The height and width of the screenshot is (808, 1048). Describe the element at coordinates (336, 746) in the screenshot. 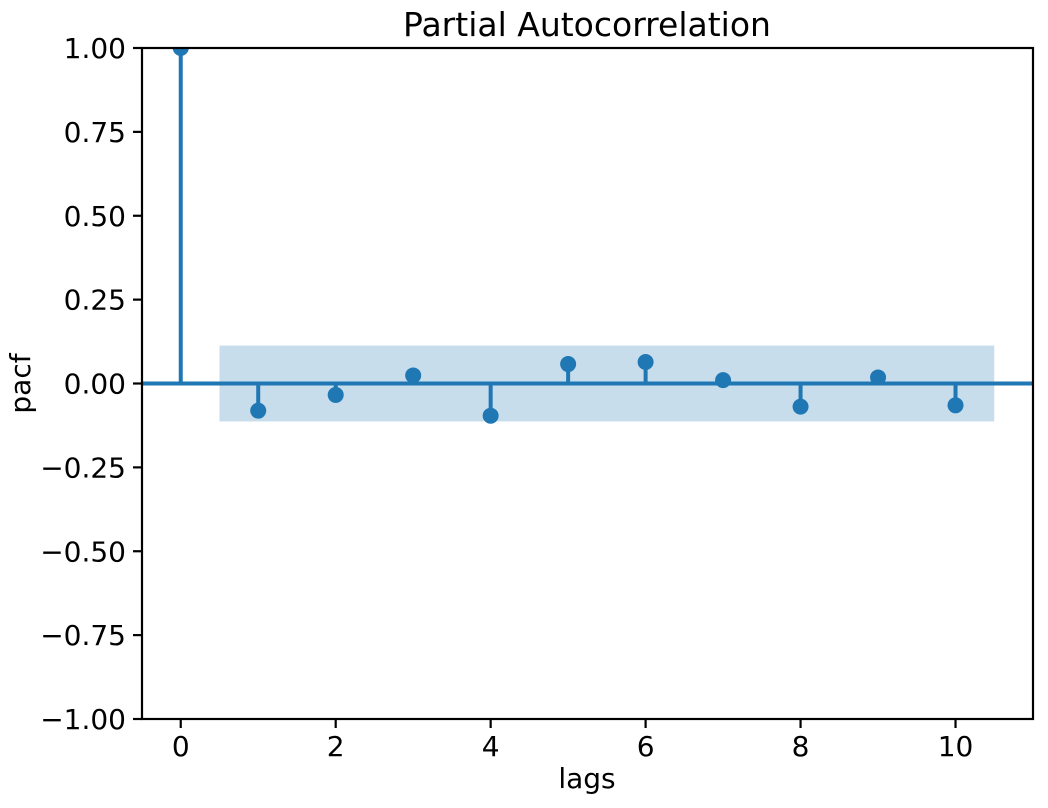

I see `x-tick-label: 2` at that location.